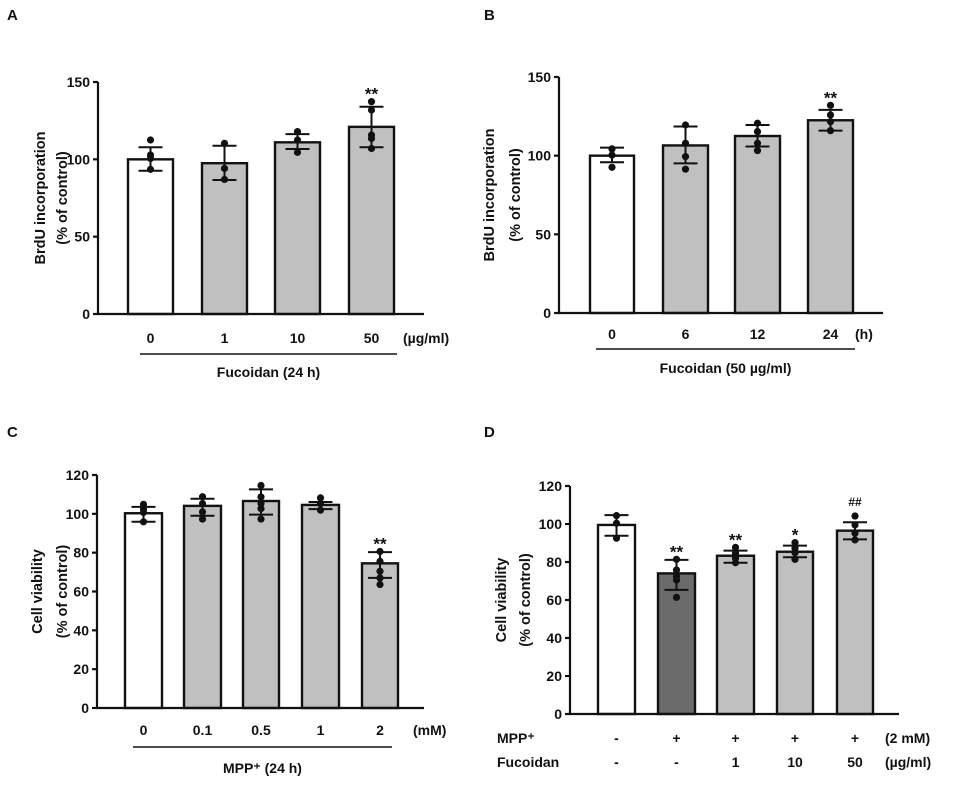  I want to click on condition-value: 50, so click(855, 762).